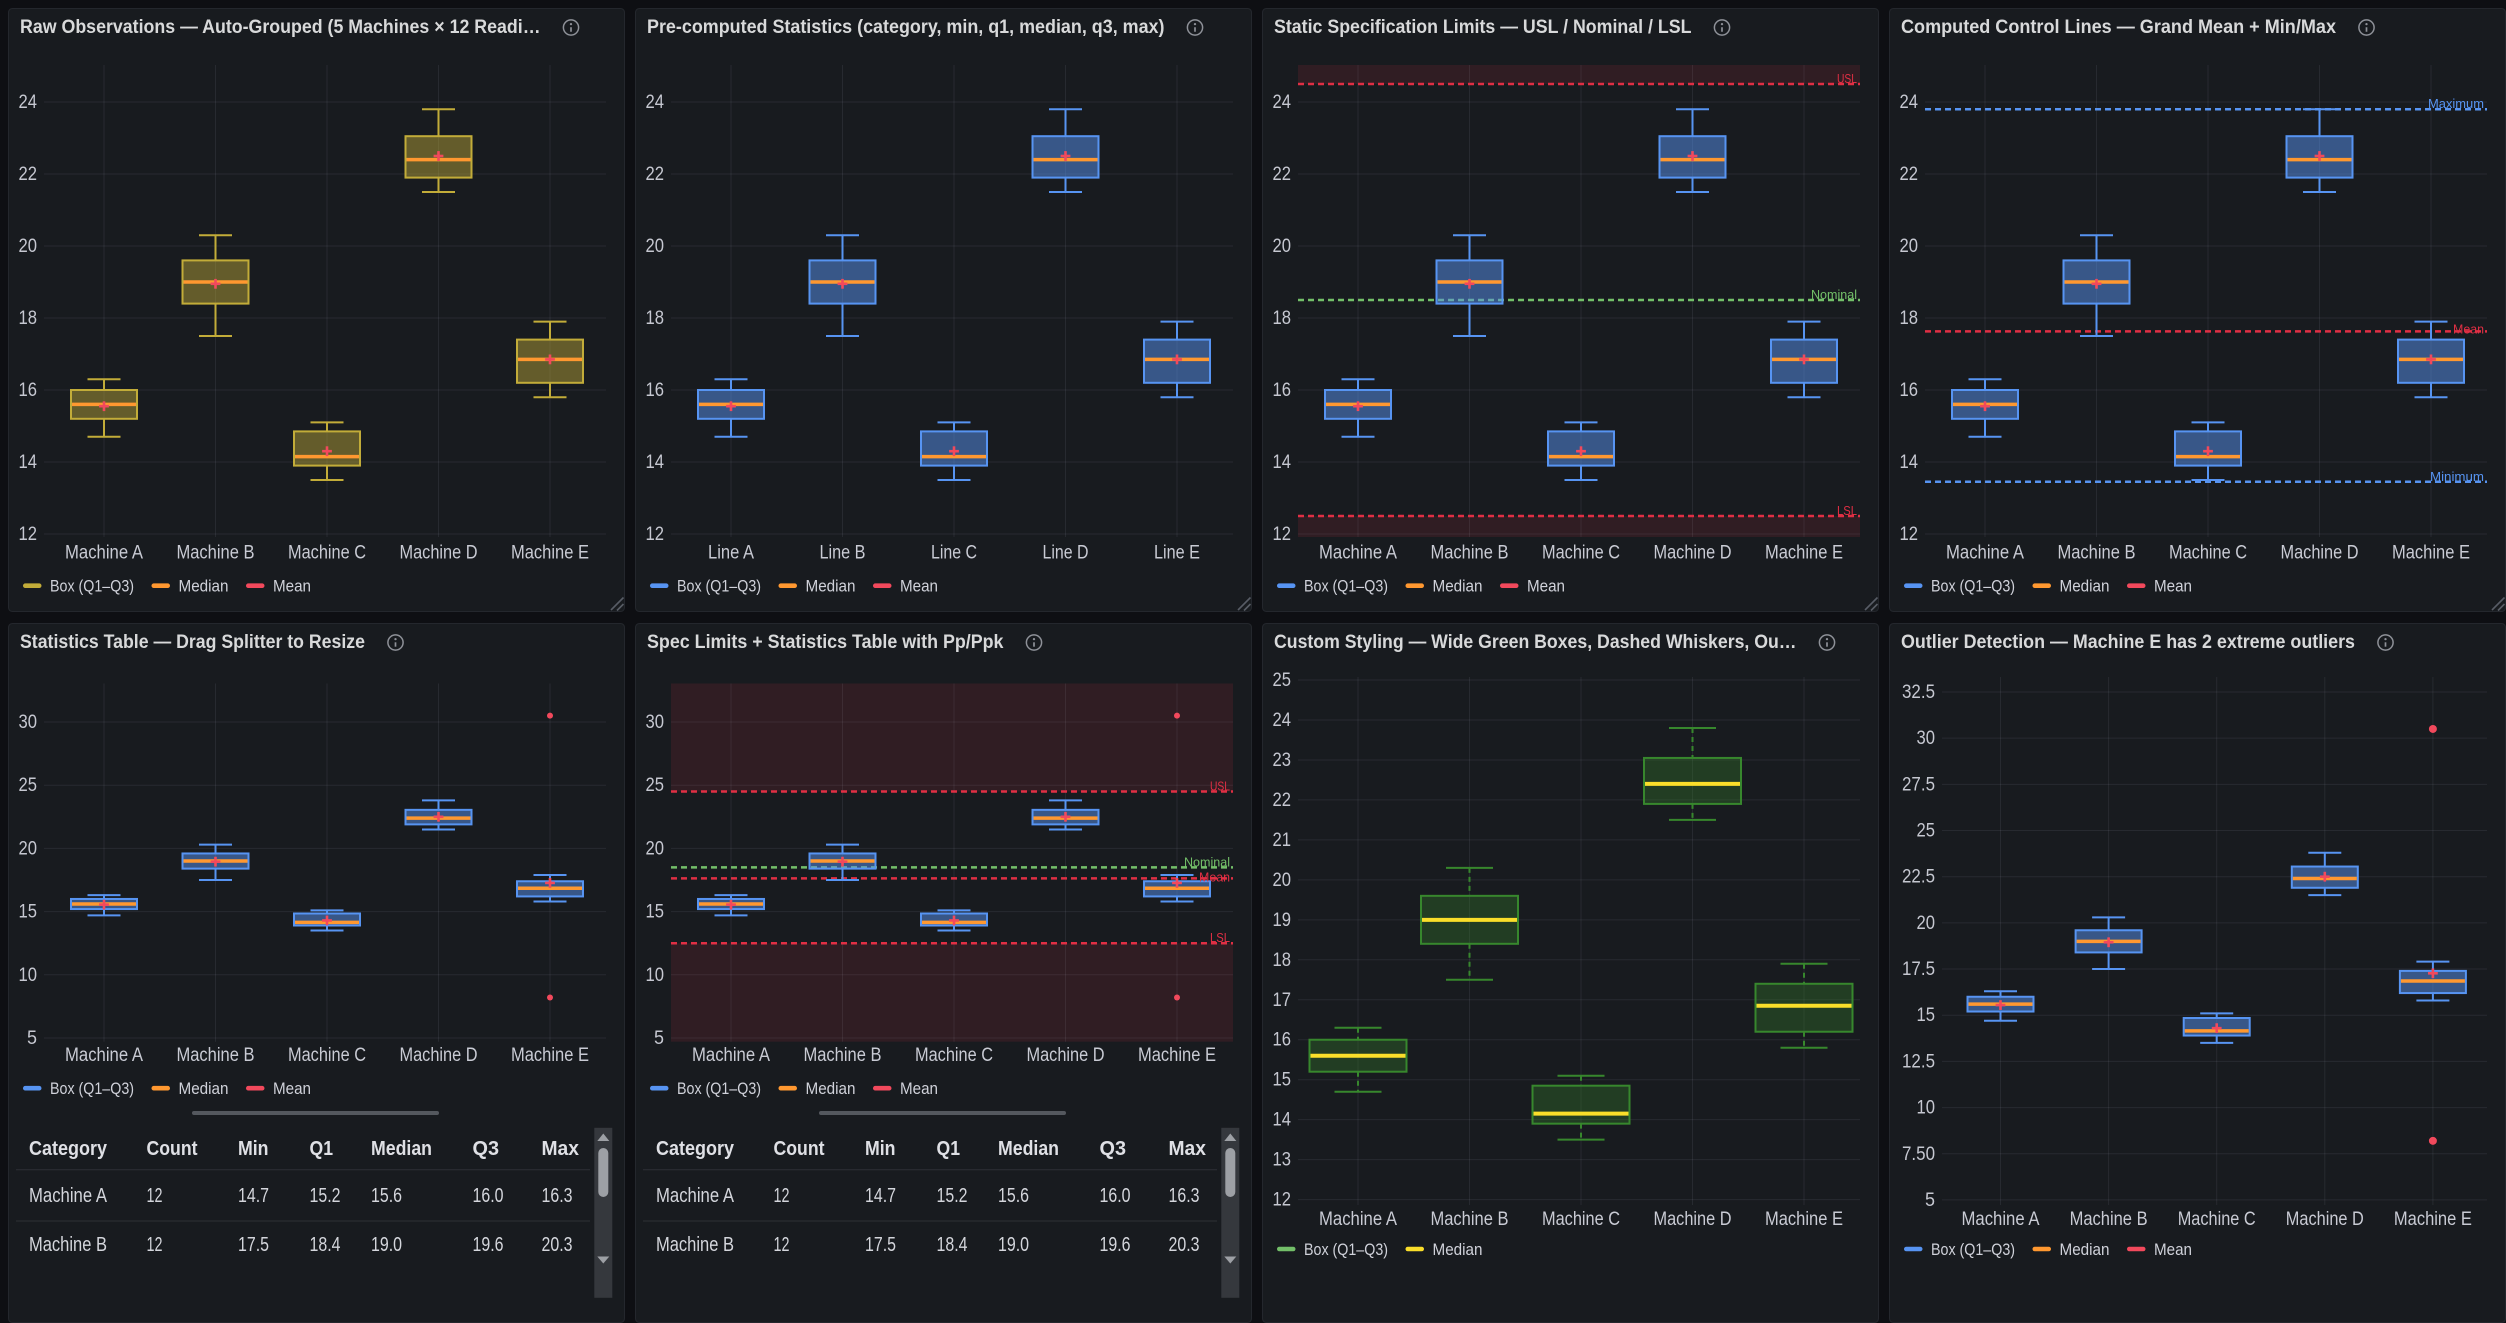 This screenshot has width=2506, height=1323. What do you see at coordinates (952, 1196) in the screenshot?
I see `svg-text: 15.2` at bounding box center [952, 1196].